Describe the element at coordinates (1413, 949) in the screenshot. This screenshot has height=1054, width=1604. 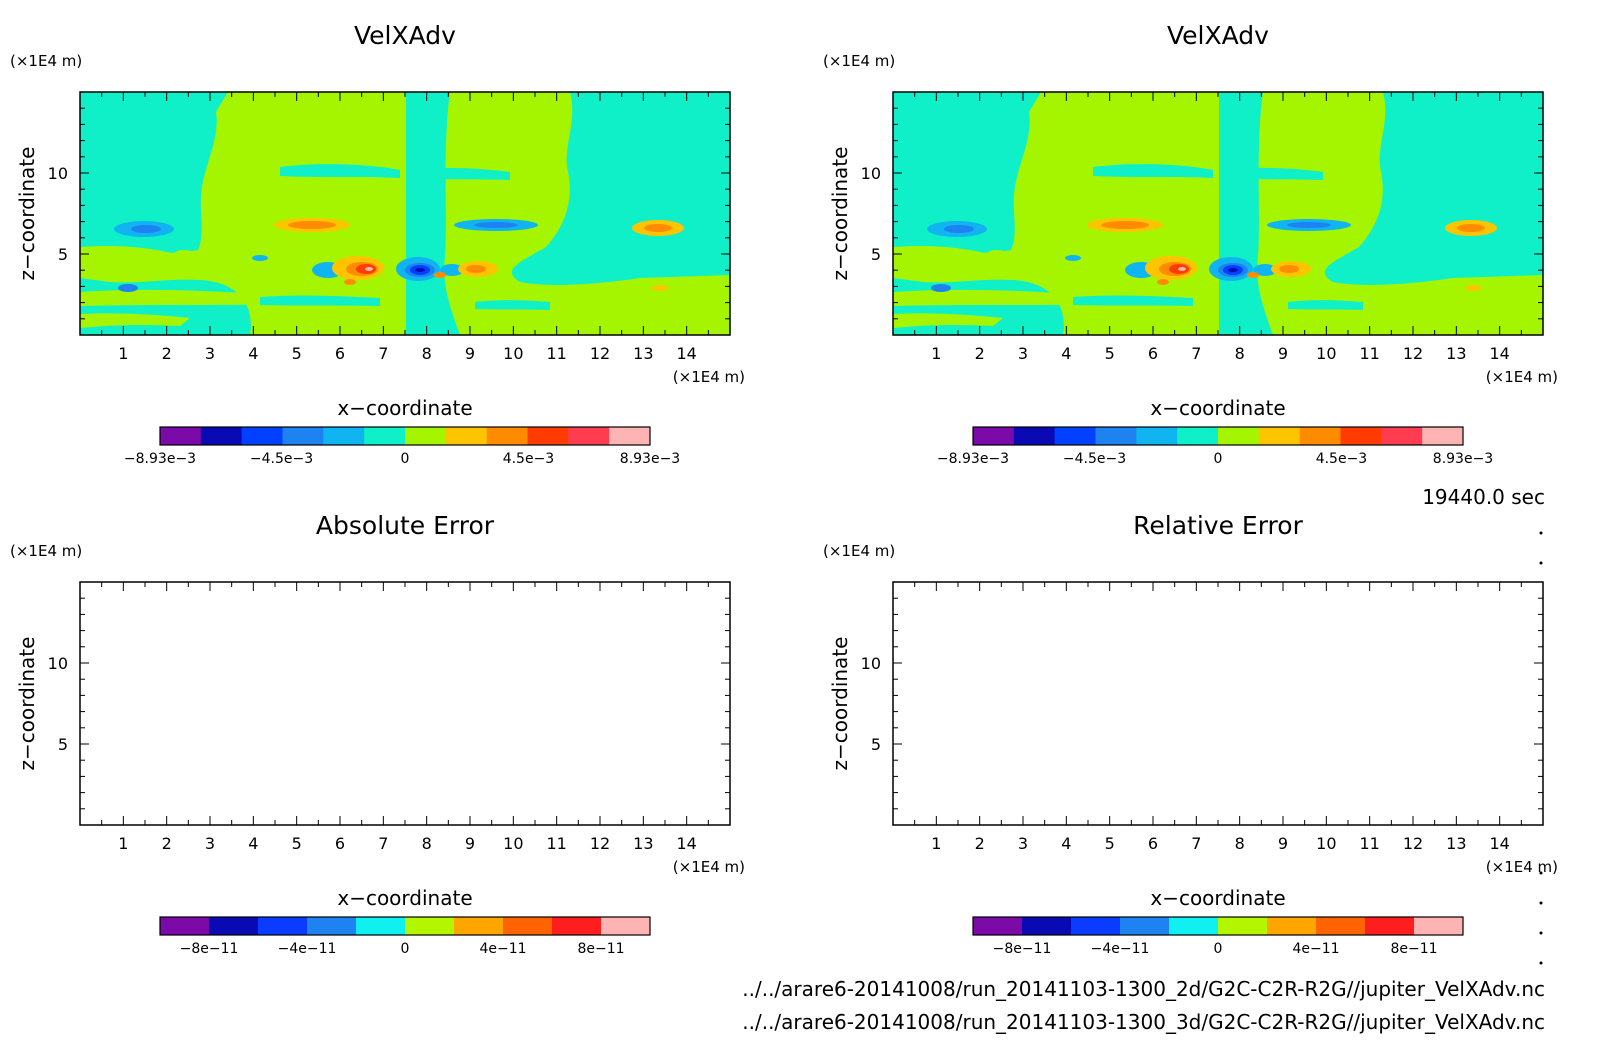
I see `colorbar-label: 8e−11` at that location.